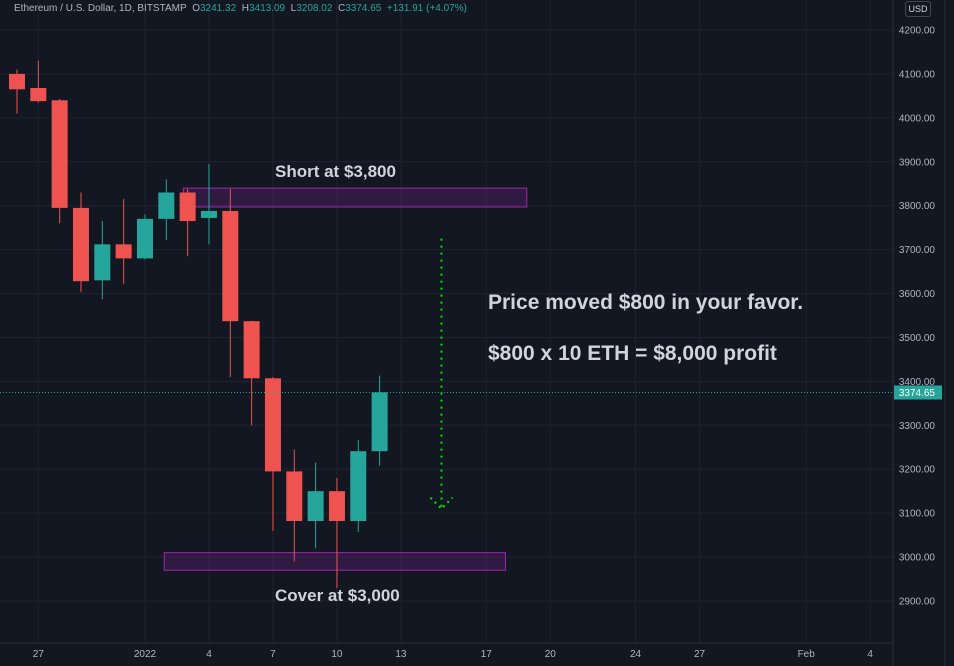 The width and height of the screenshot is (954, 666). I want to click on open-label: O, so click(196, 8).